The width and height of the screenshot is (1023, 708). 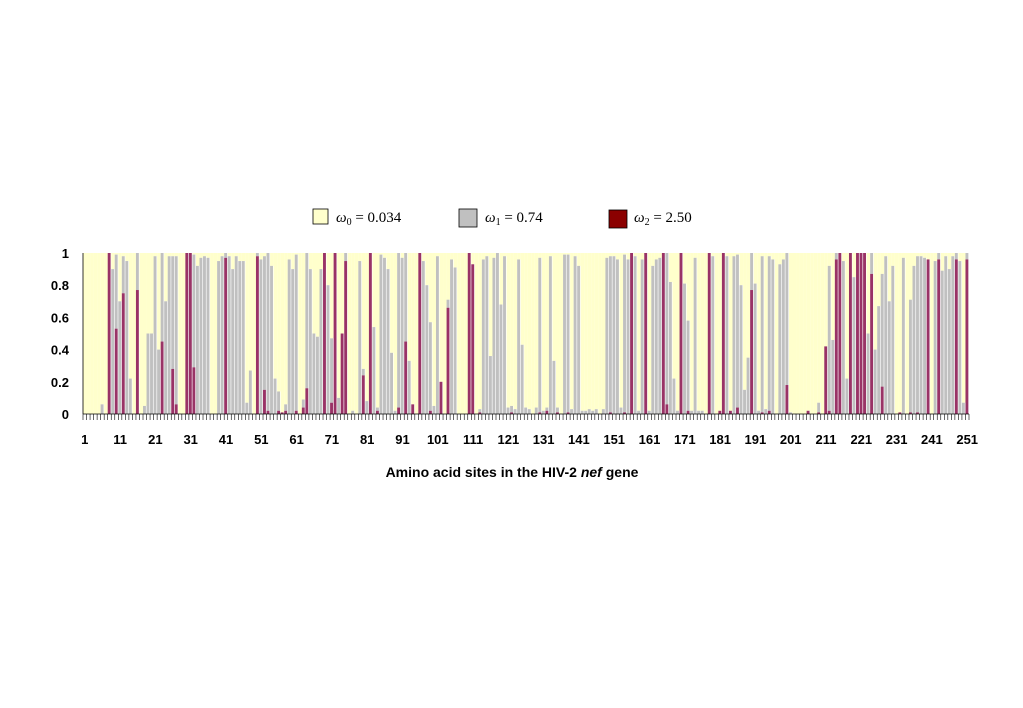 I want to click on y-axis: 0 0.2 0.4 0.6 0.8 1, so click(x=67, y=334).